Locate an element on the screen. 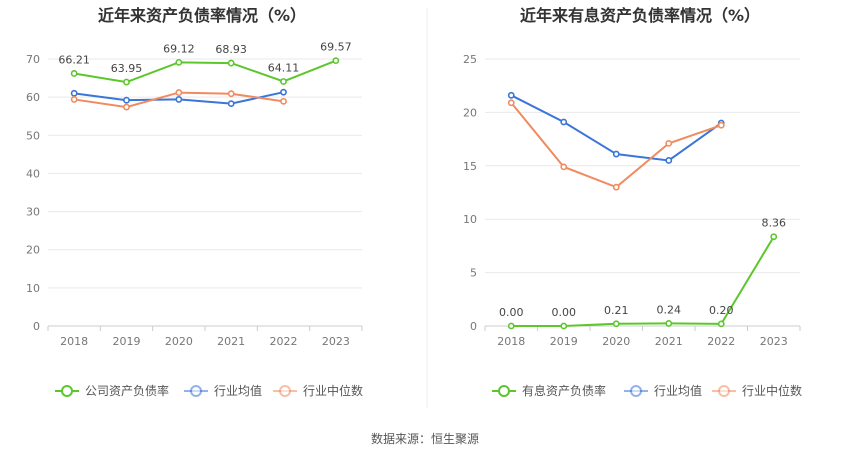  chart2-x-tick-2018: 2018 is located at coordinates (511, 341).